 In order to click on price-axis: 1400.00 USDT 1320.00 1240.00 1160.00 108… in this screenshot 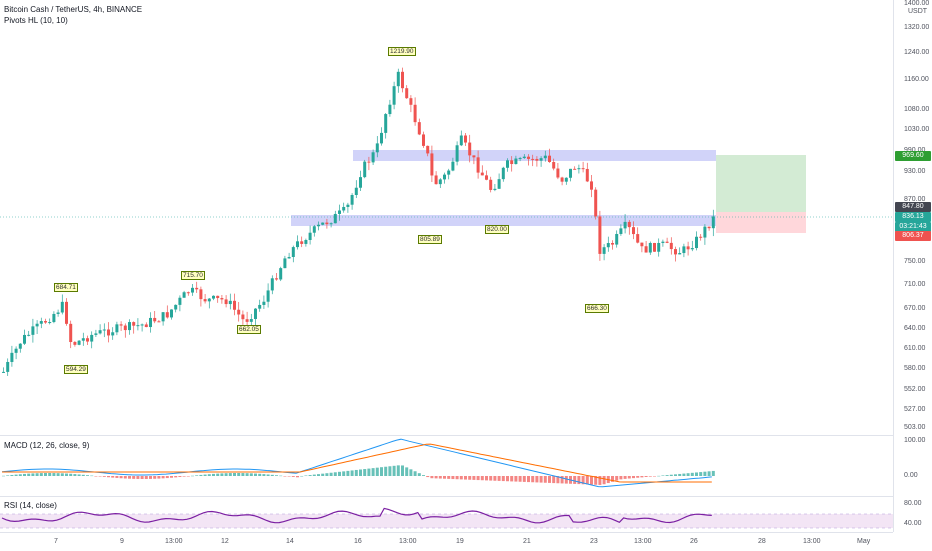, I will do `click(912, 266)`.